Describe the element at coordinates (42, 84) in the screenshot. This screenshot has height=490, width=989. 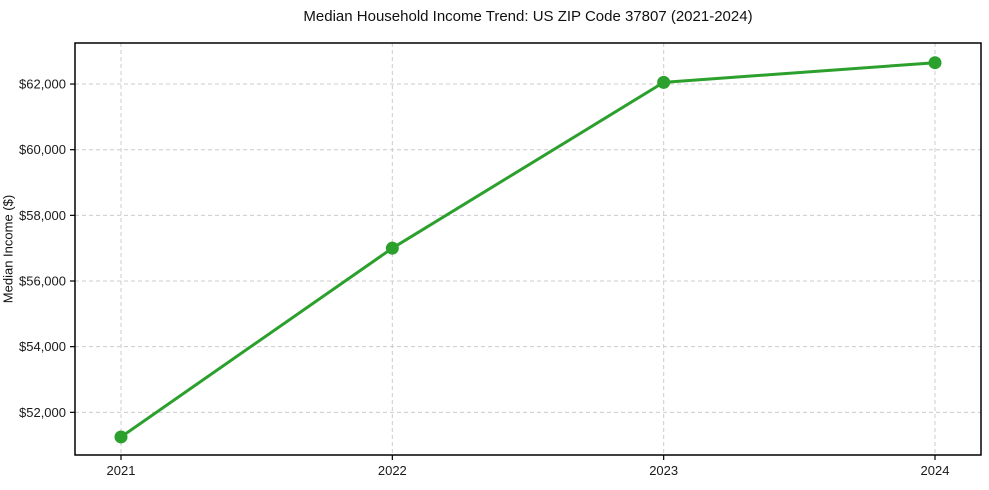
I see `y-tick-label: $62,000` at that location.